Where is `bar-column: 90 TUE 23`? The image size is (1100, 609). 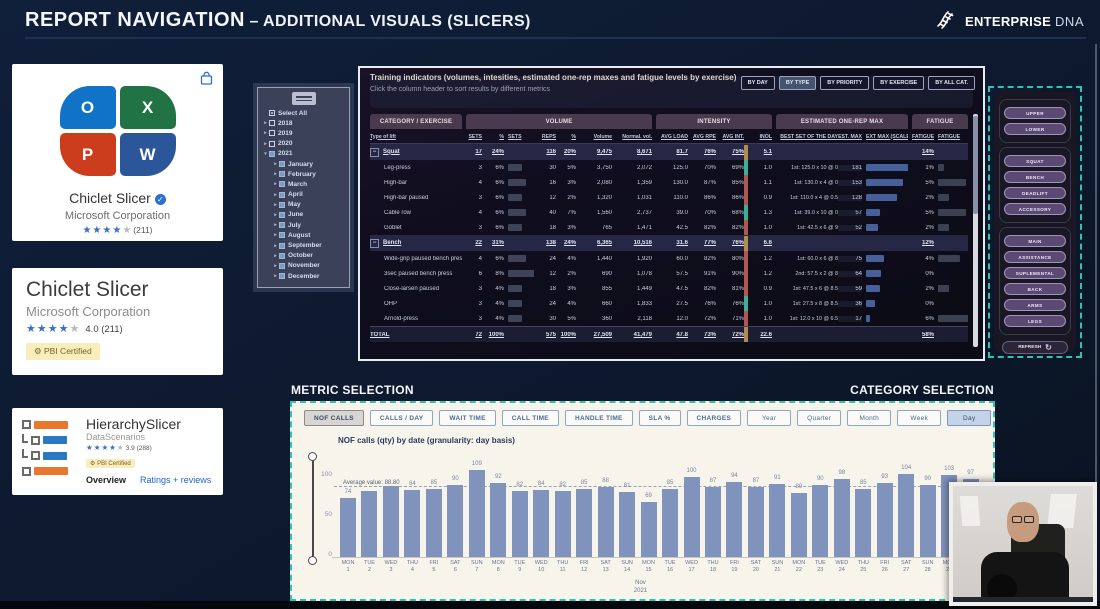 bar-column: 90 TUE 23 is located at coordinates (820, 515).